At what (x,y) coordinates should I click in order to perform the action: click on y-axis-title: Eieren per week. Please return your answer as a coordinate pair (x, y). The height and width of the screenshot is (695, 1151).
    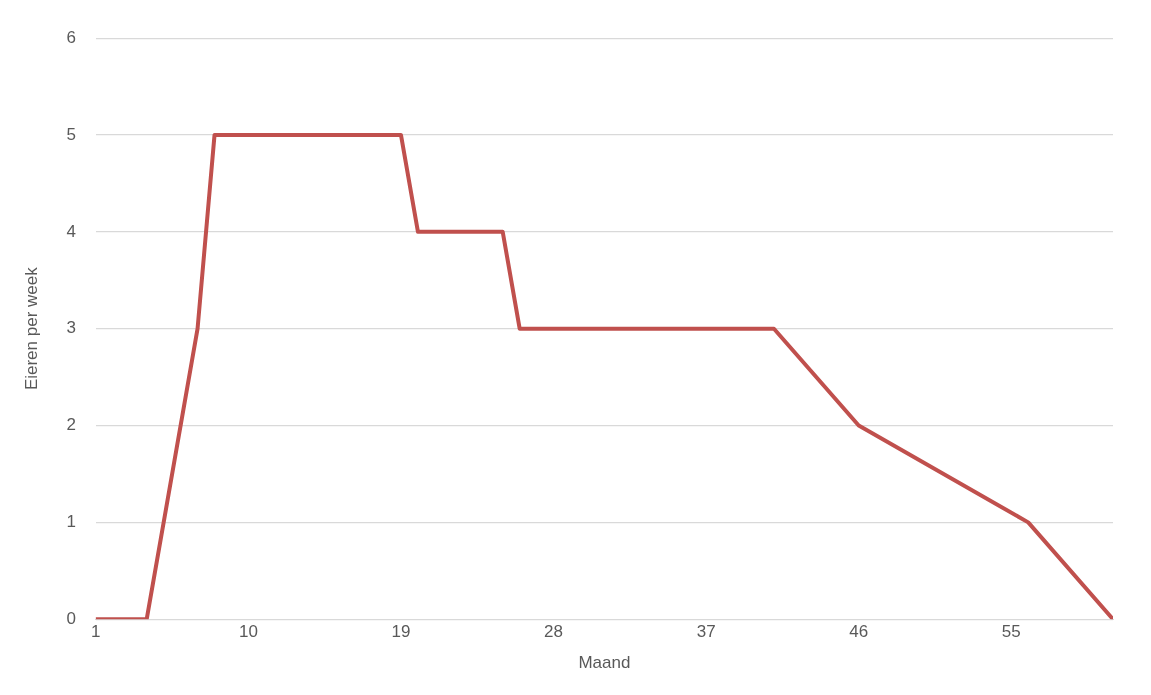
    Looking at the image, I should click on (31, 328).